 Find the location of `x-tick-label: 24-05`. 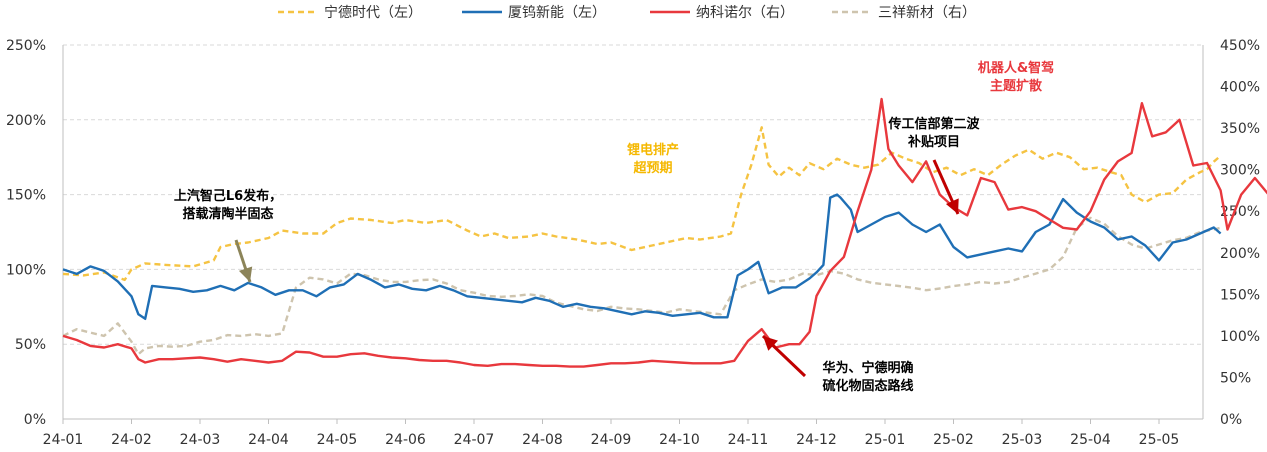

x-tick-label: 24-05 is located at coordinates (337, 440).